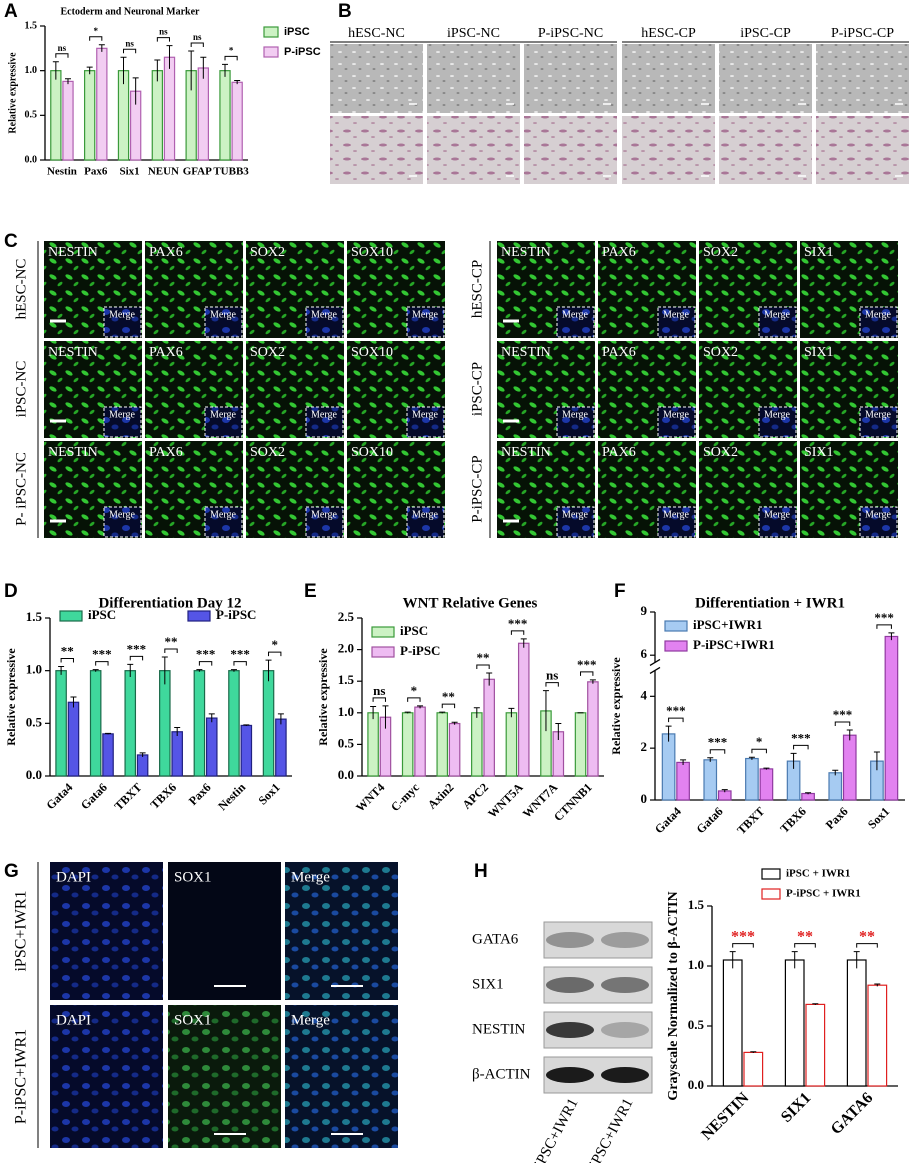 This screenshot has width=913, height=1163. What do you see at coordinates (96, 31) in the screenshot?
I see `significance-label: *` at bounding box center [96, 31].